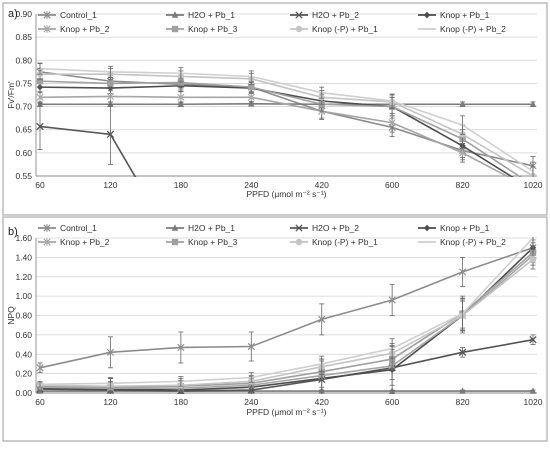 This screenshot has height=449, width=550. What do you see at coordinates (23, 107) in the screenshot?
I see `y-tick-label: 0.70` at bounding box center [23, 107].